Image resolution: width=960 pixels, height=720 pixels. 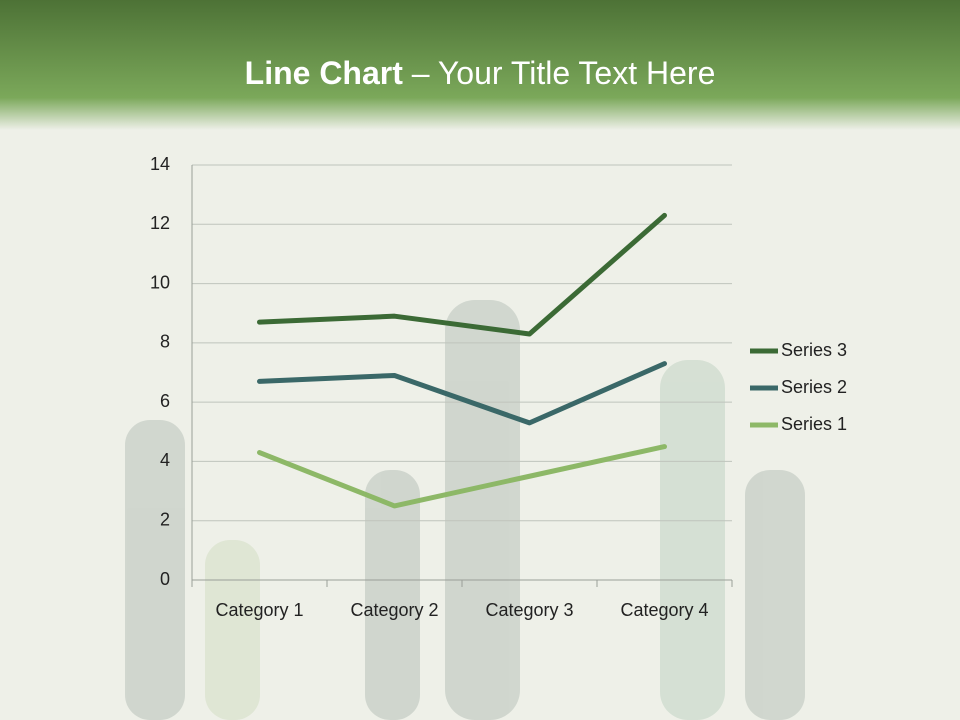 I want to click on y-tick-label: 12, so click(x=160, y=223).